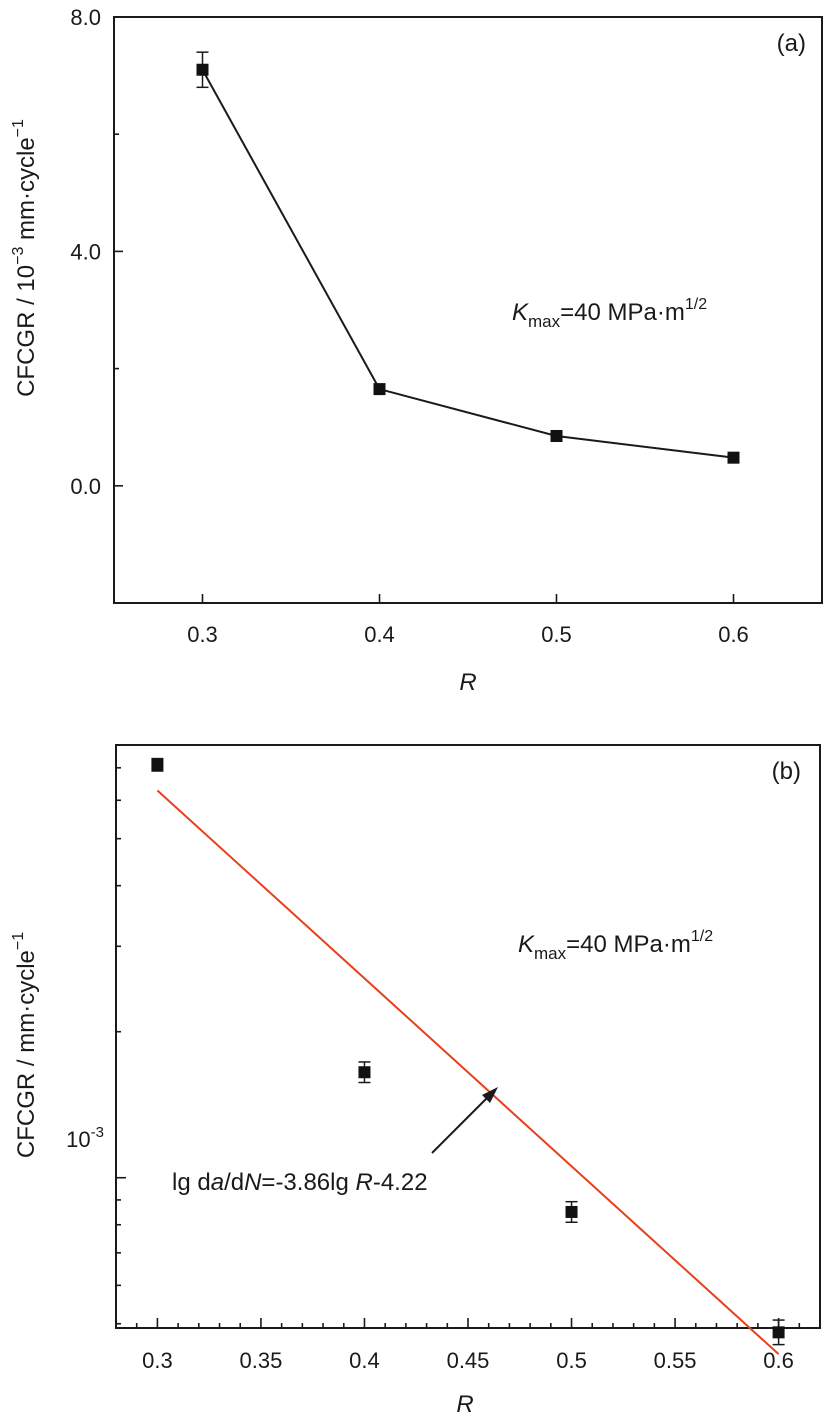  I want to click on panel-b-x-tick-label: 0.35, so click(261, 1360).